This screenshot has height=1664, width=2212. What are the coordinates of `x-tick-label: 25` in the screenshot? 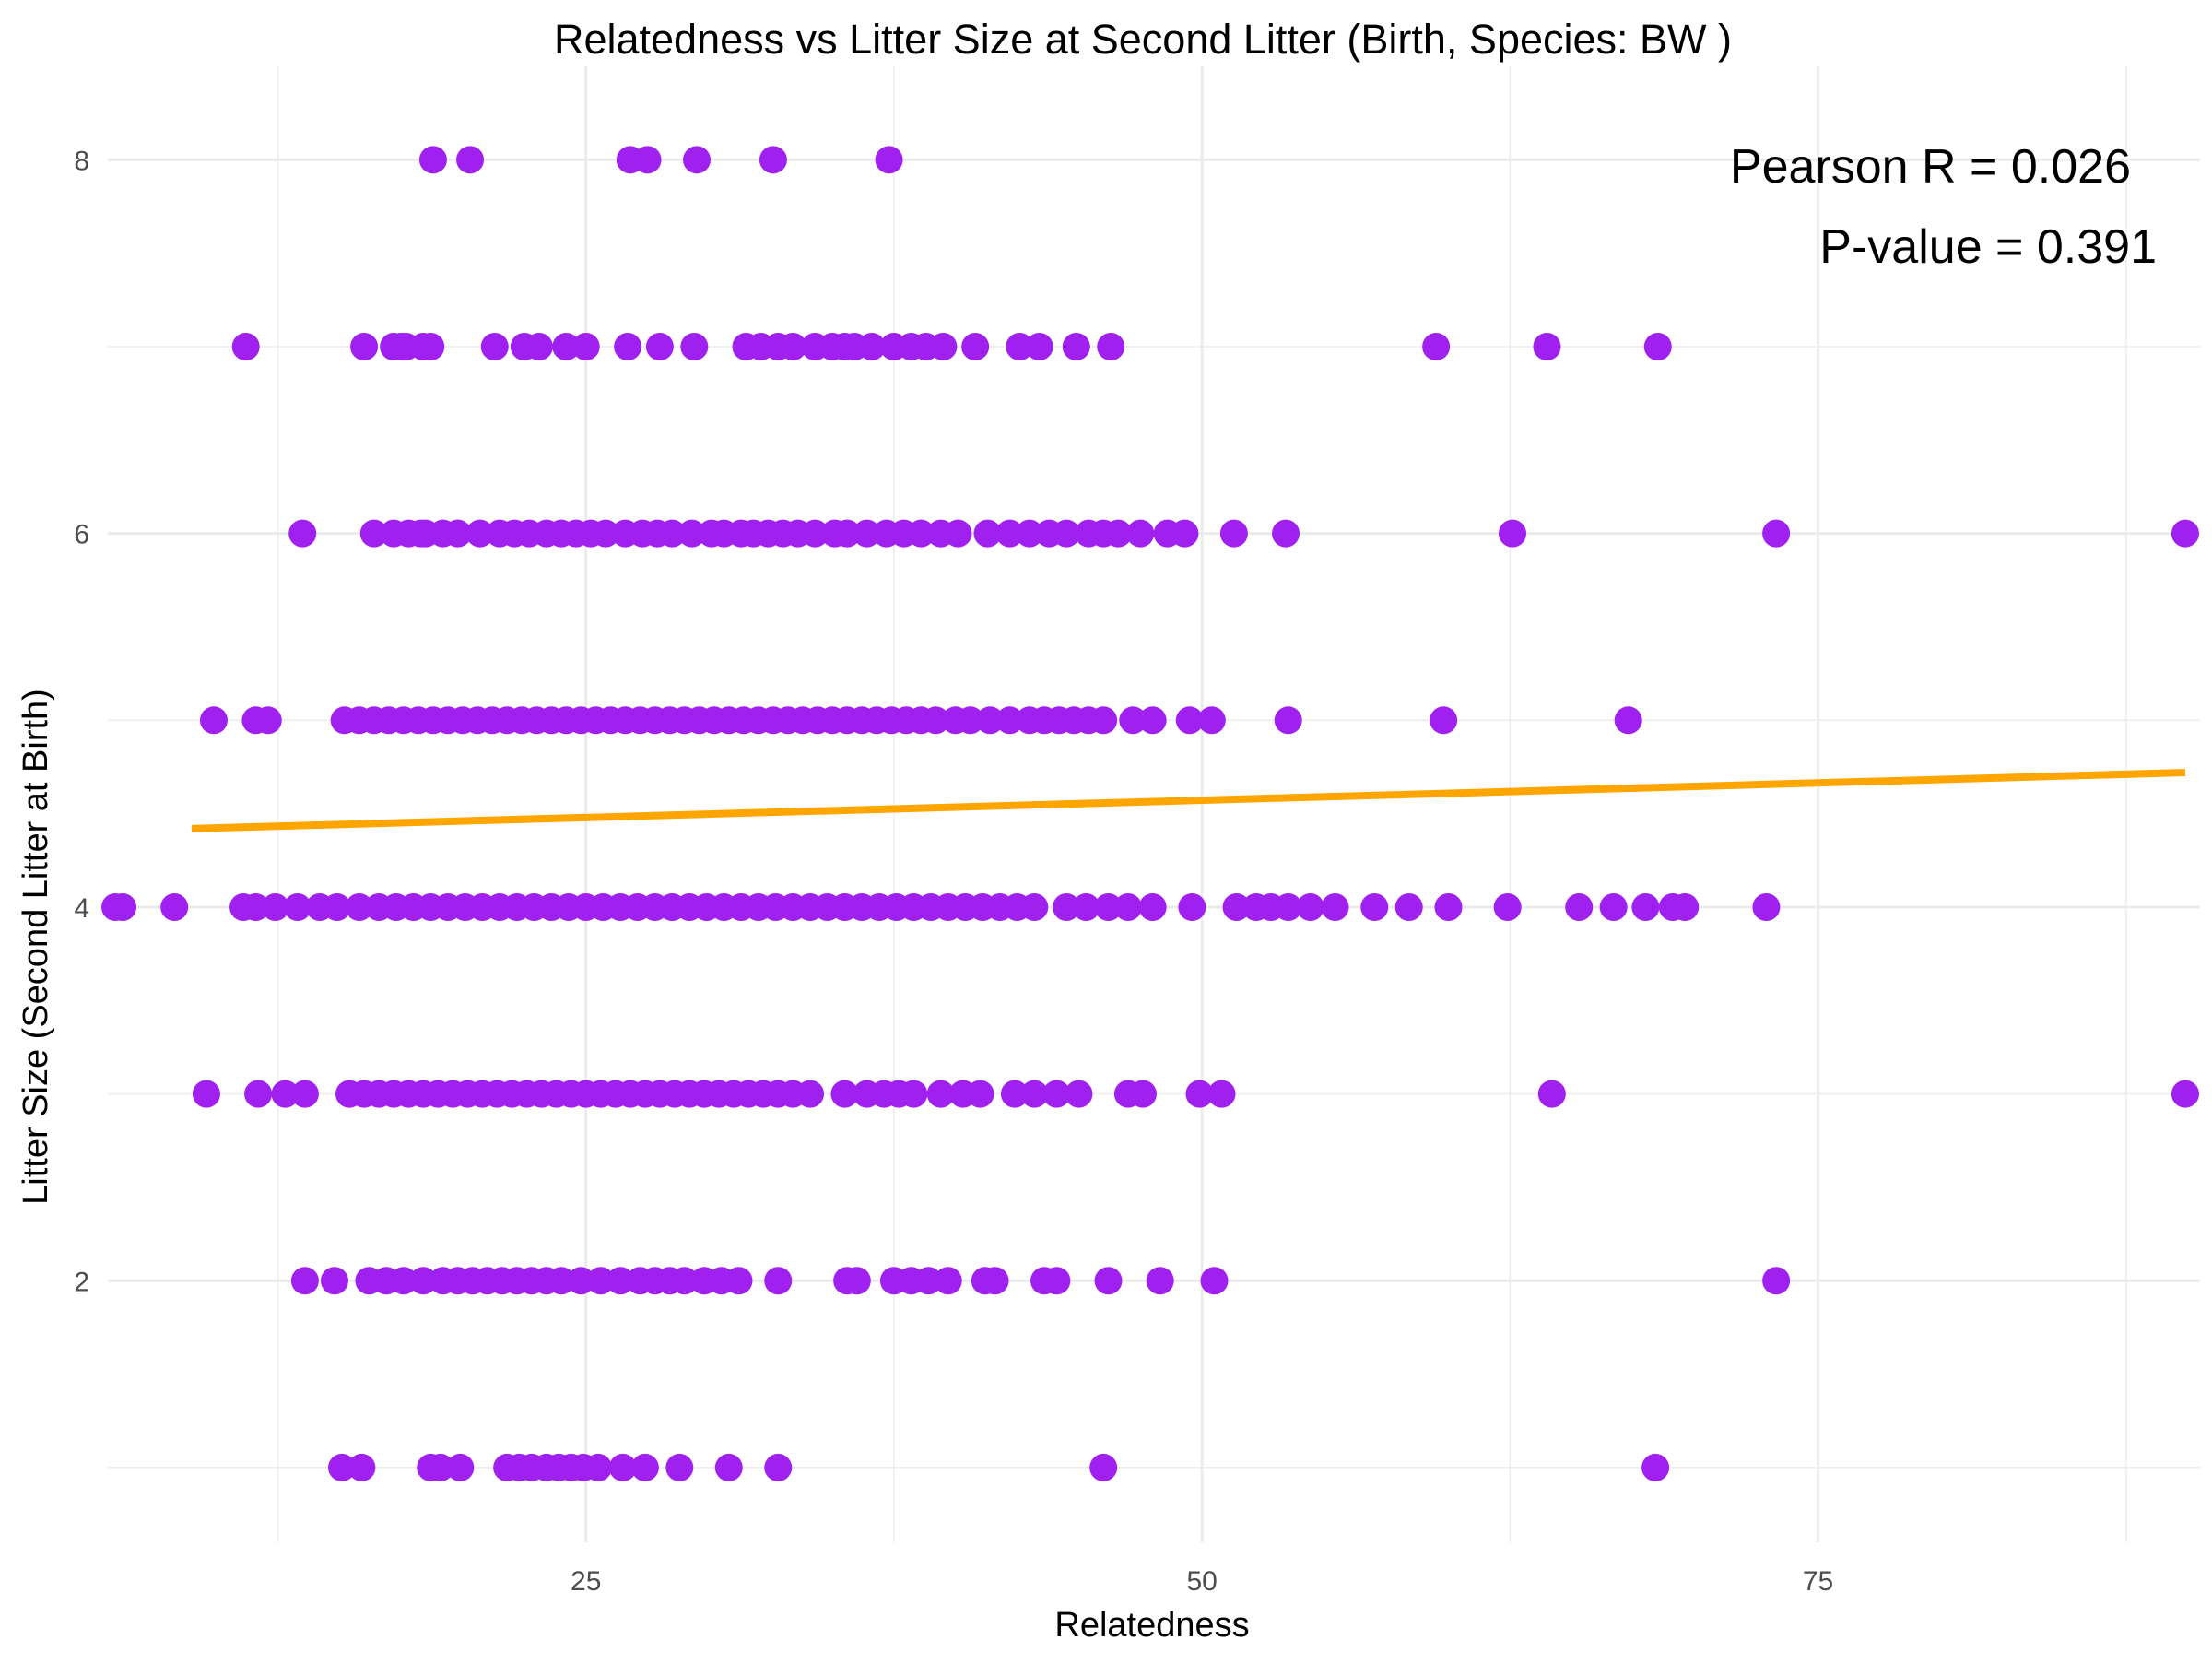 It's located at (586, 1581).